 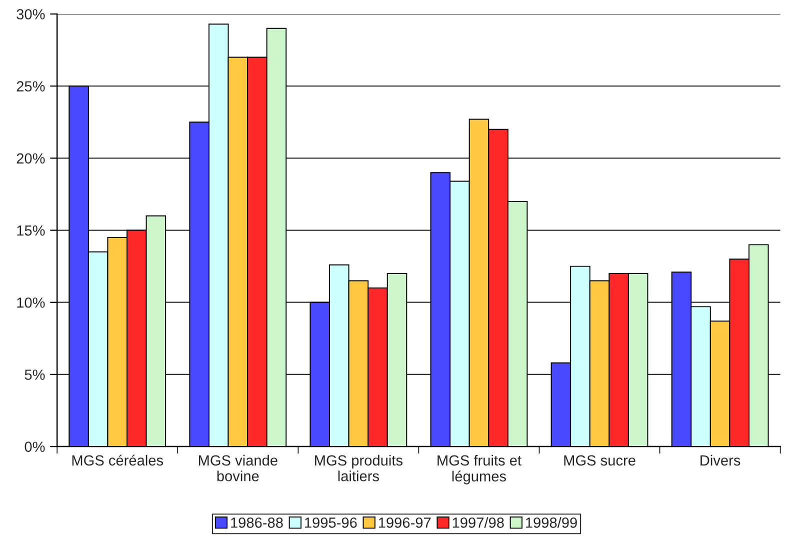 What do you see at coordinates (478, 522) in the screenshot?
I see `legend-label: 1997/98` at bounding box center [478, 522].